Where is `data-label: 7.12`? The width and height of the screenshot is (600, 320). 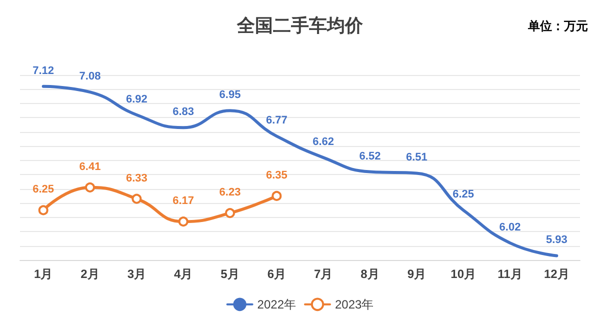 data-label: 7.12 is located at coordinates (43, 70).